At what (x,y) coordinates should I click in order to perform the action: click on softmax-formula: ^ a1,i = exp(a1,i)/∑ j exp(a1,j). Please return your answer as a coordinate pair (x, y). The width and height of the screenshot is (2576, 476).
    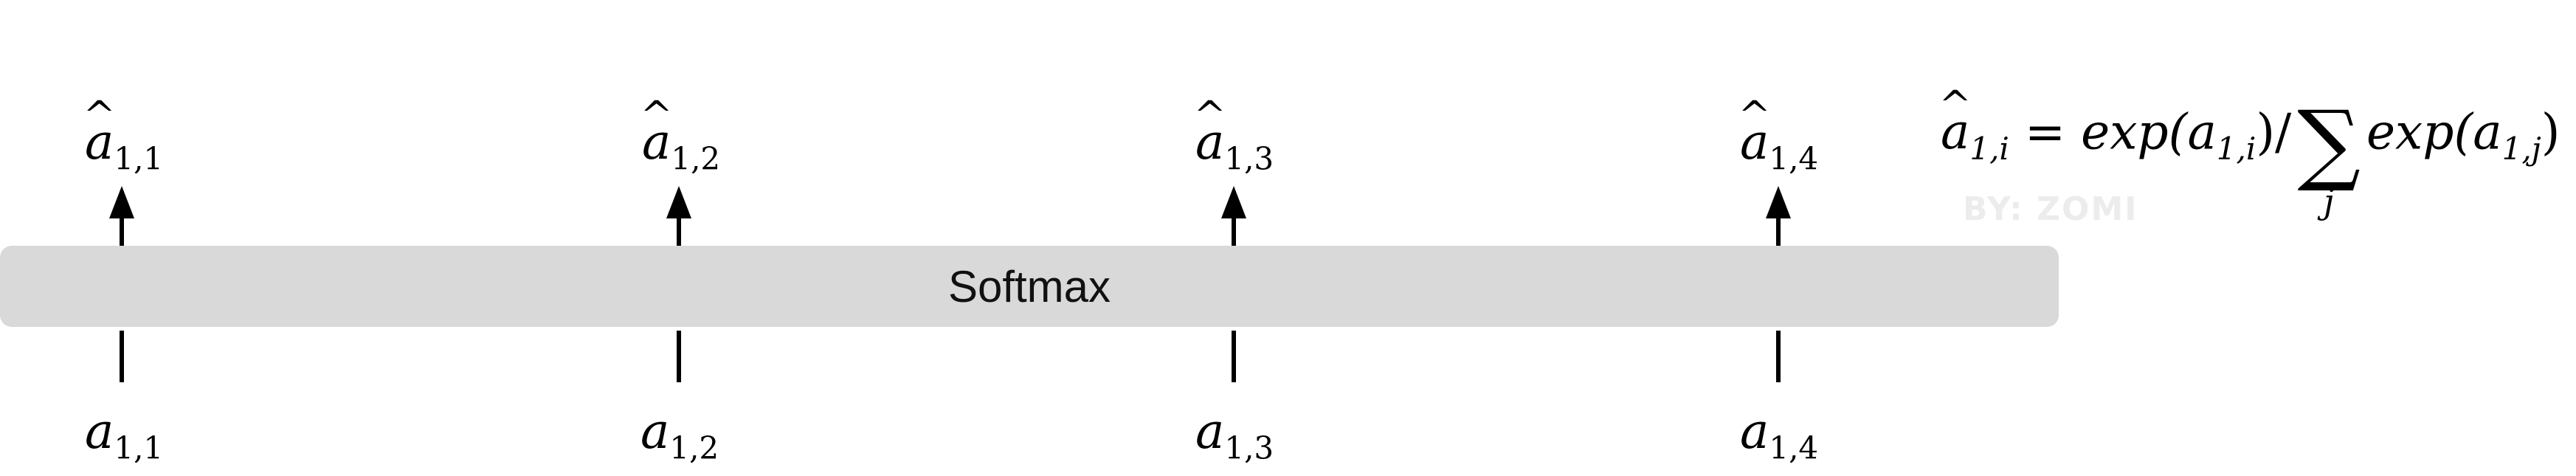
    Looking at the image, I should click on (2249, 152).